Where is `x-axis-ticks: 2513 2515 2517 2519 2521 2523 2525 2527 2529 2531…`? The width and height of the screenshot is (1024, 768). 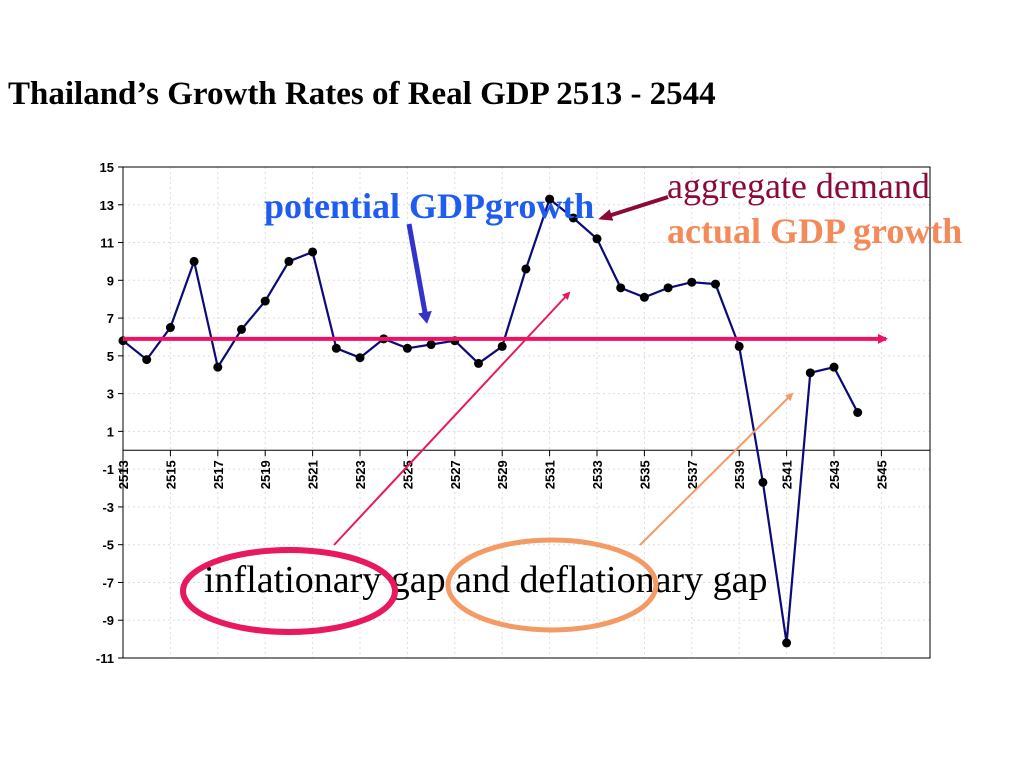 x-axis-ticks: 2513 2515 2517 2519 2521 2523 2525 2527 2529 2531… is located at coordinates (502, 469).